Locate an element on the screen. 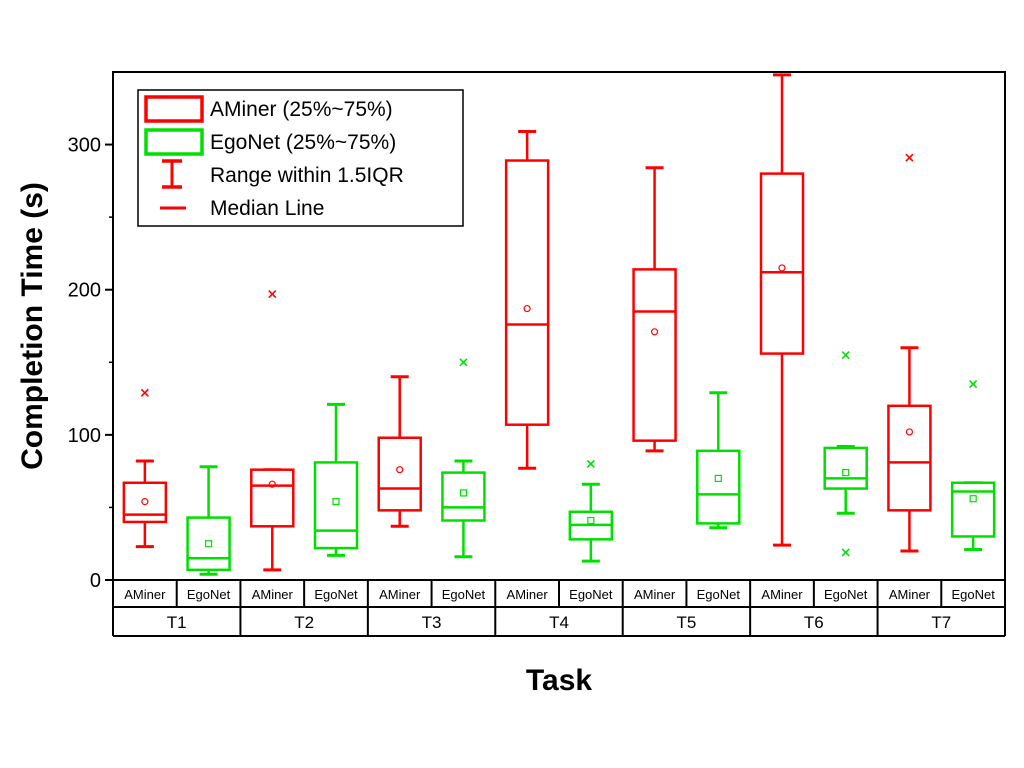 The height and width of the screenshot is (768, 1024). y-tick-label: 200 is located at coordinates (84, 291).